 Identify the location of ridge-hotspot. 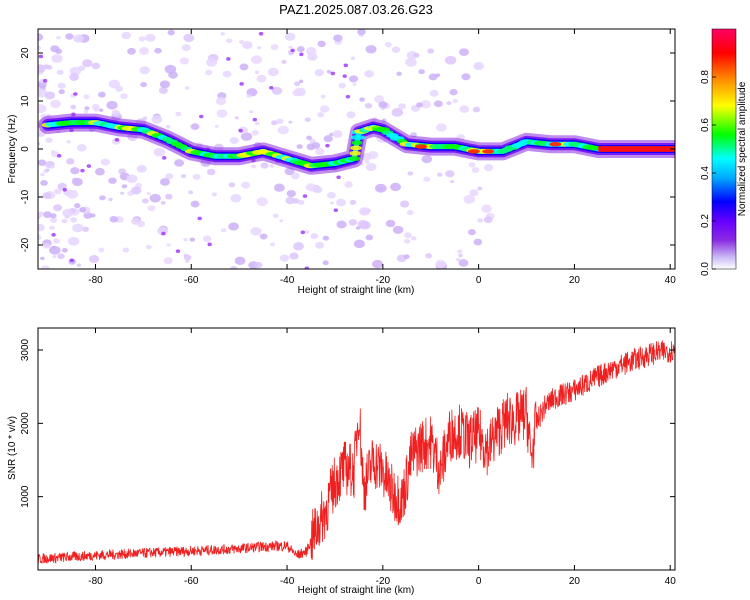
(555, 144).